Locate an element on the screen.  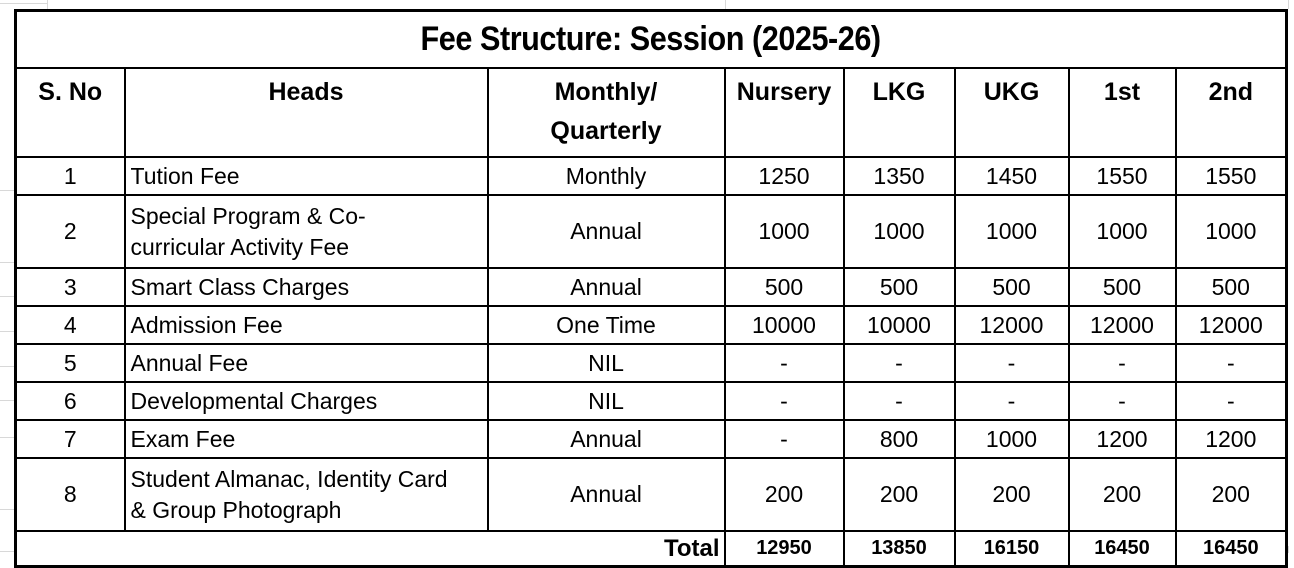
table-row: 1 Tution Fee Monthly 1250 1350 1450 1550 1550 is located at coordinates (651, 176).